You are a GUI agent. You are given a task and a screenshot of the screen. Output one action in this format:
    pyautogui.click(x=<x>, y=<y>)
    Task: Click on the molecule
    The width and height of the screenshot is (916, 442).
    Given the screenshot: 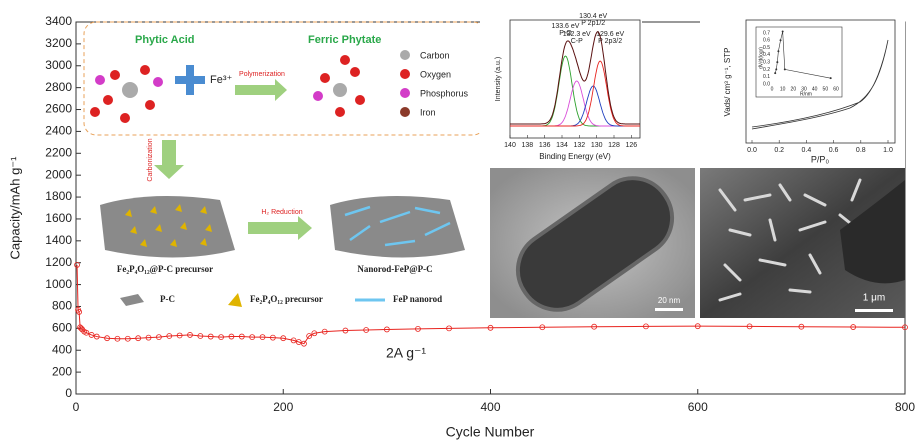 What is the action you would take?
    pyautogui.click(x=339, y=86)
    